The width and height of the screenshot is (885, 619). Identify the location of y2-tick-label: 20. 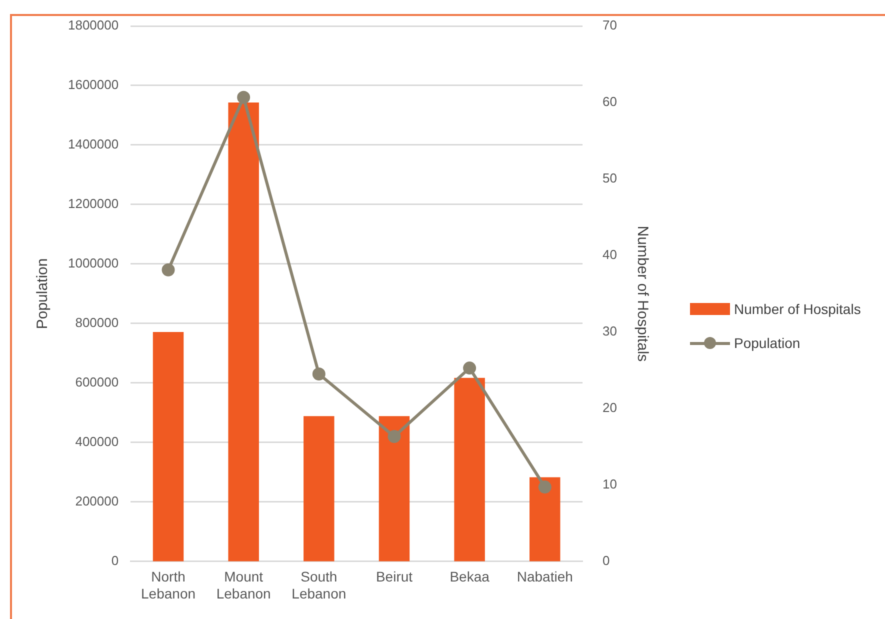
(610, 408).